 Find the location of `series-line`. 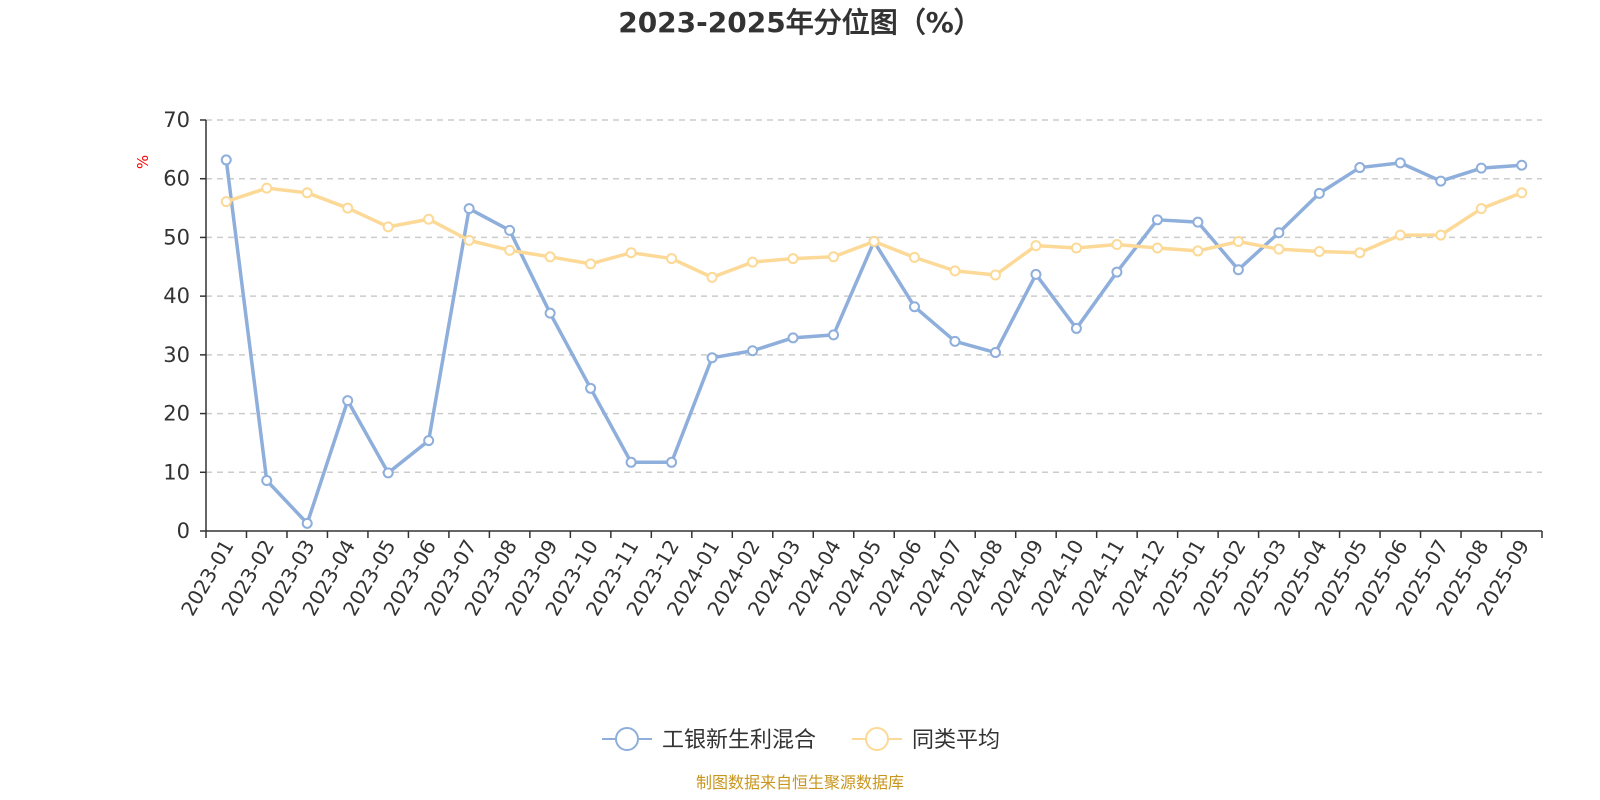

series-line is located at coordinates (874, 233).